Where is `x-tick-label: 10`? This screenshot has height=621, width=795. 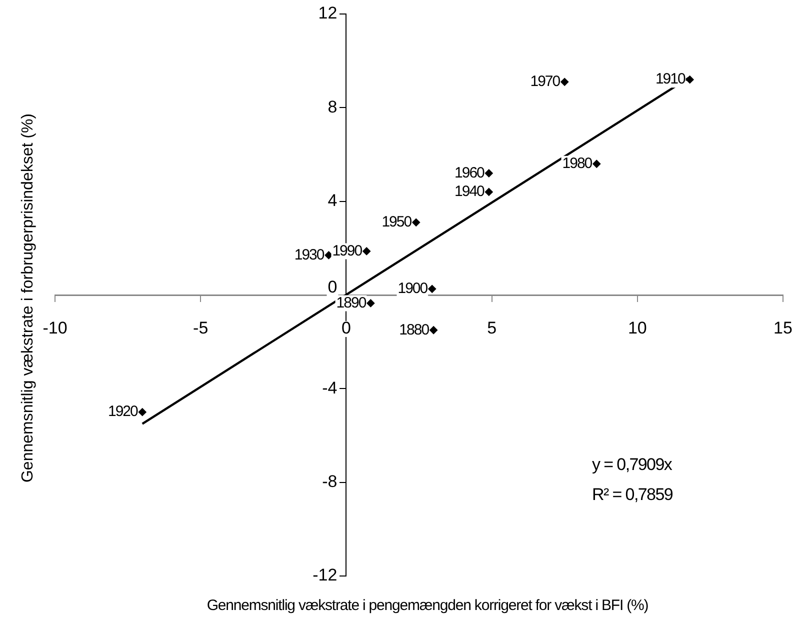 x-tick-label: 10 is located at coordinates (637, 328).